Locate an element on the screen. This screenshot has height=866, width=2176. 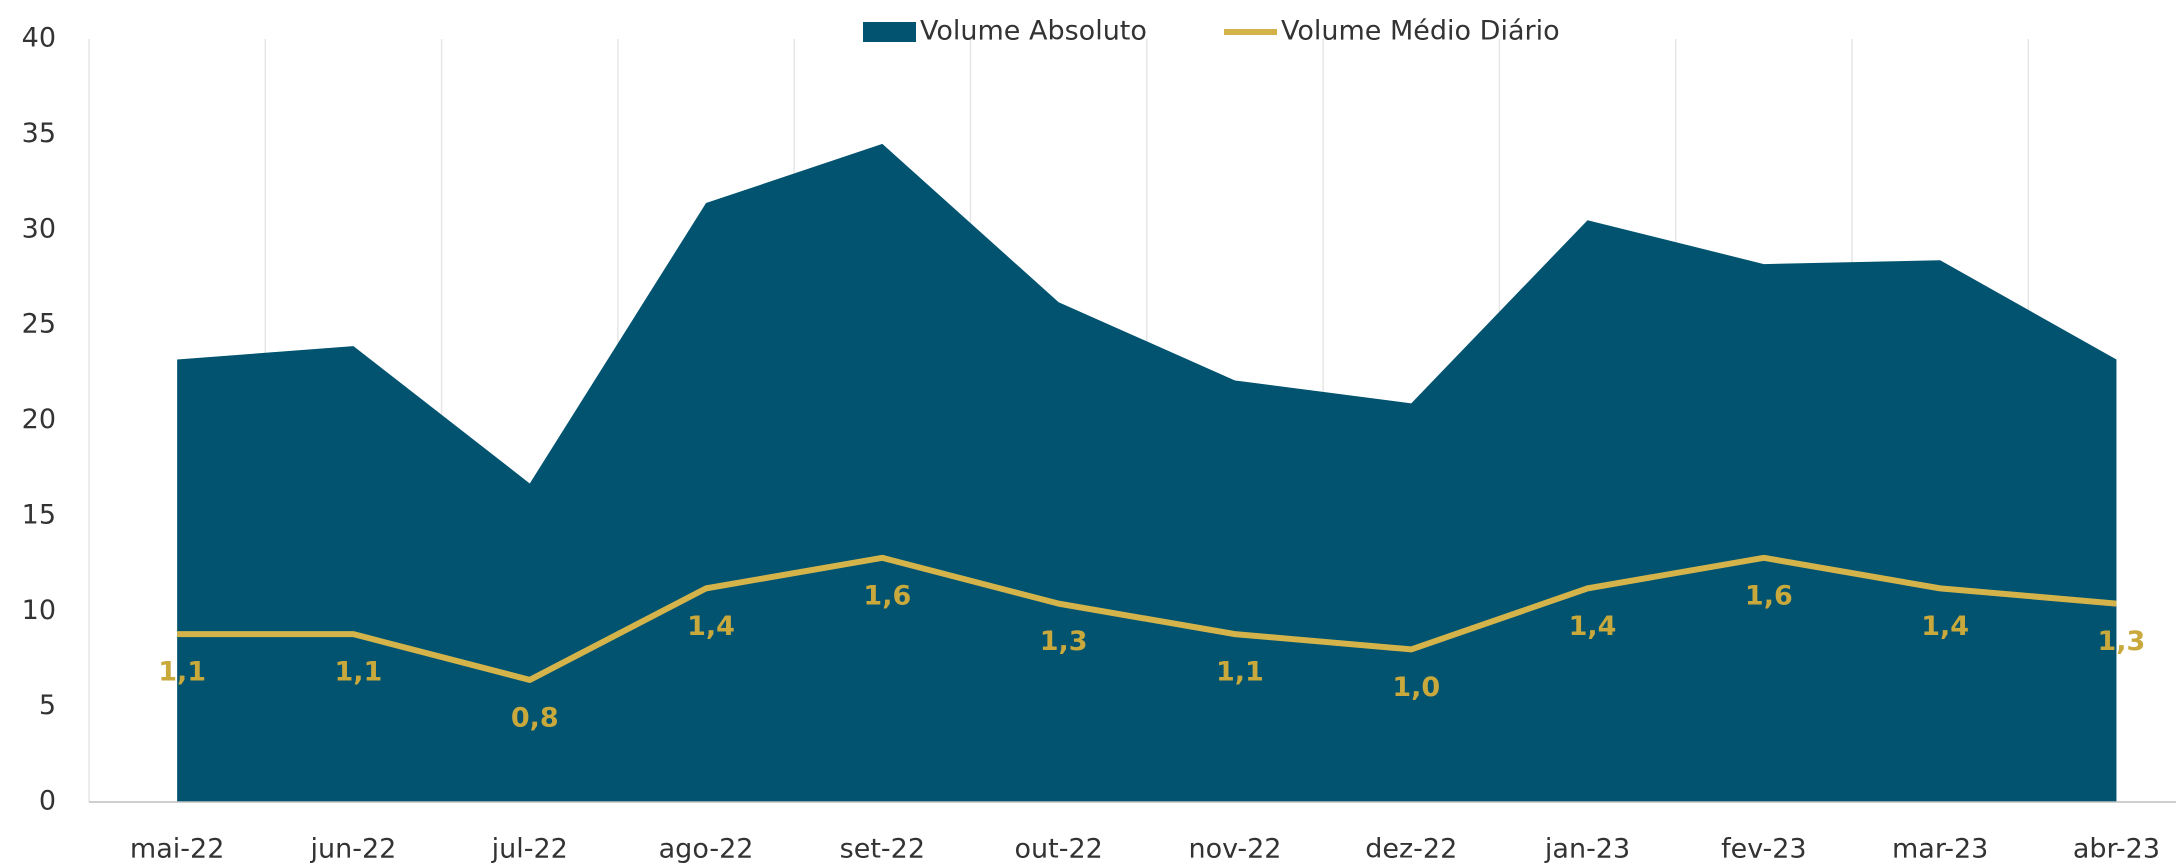
x-tick-label: mai-22 is located at coordinates (177, 849).